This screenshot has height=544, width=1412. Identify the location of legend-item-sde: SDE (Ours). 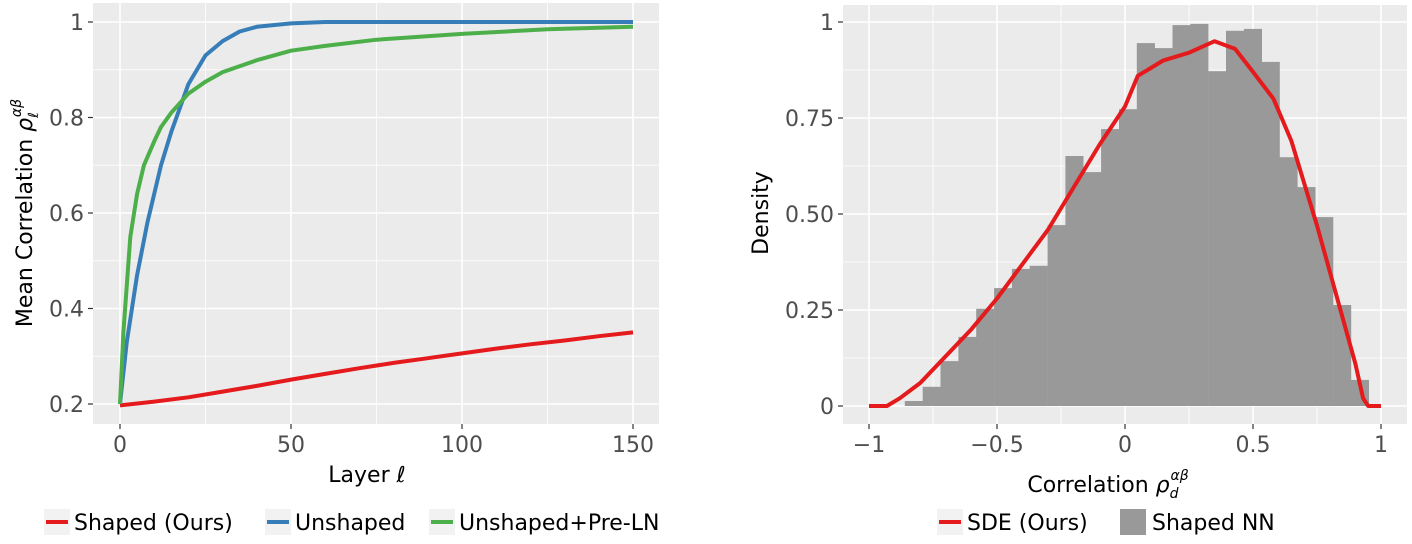
(1012, 522).